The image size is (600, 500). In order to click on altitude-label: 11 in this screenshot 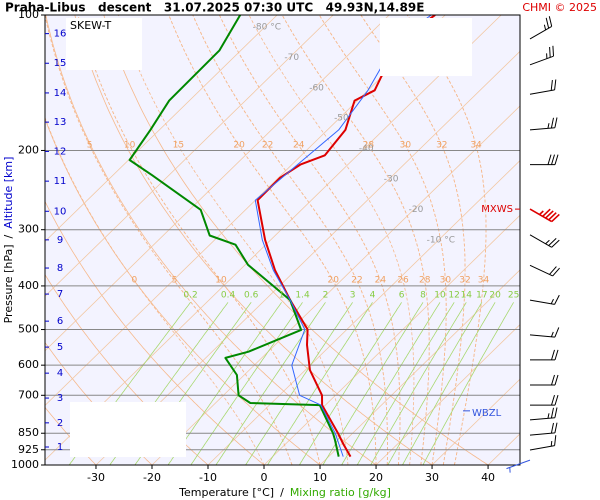, I will do `click(60, 181)`.